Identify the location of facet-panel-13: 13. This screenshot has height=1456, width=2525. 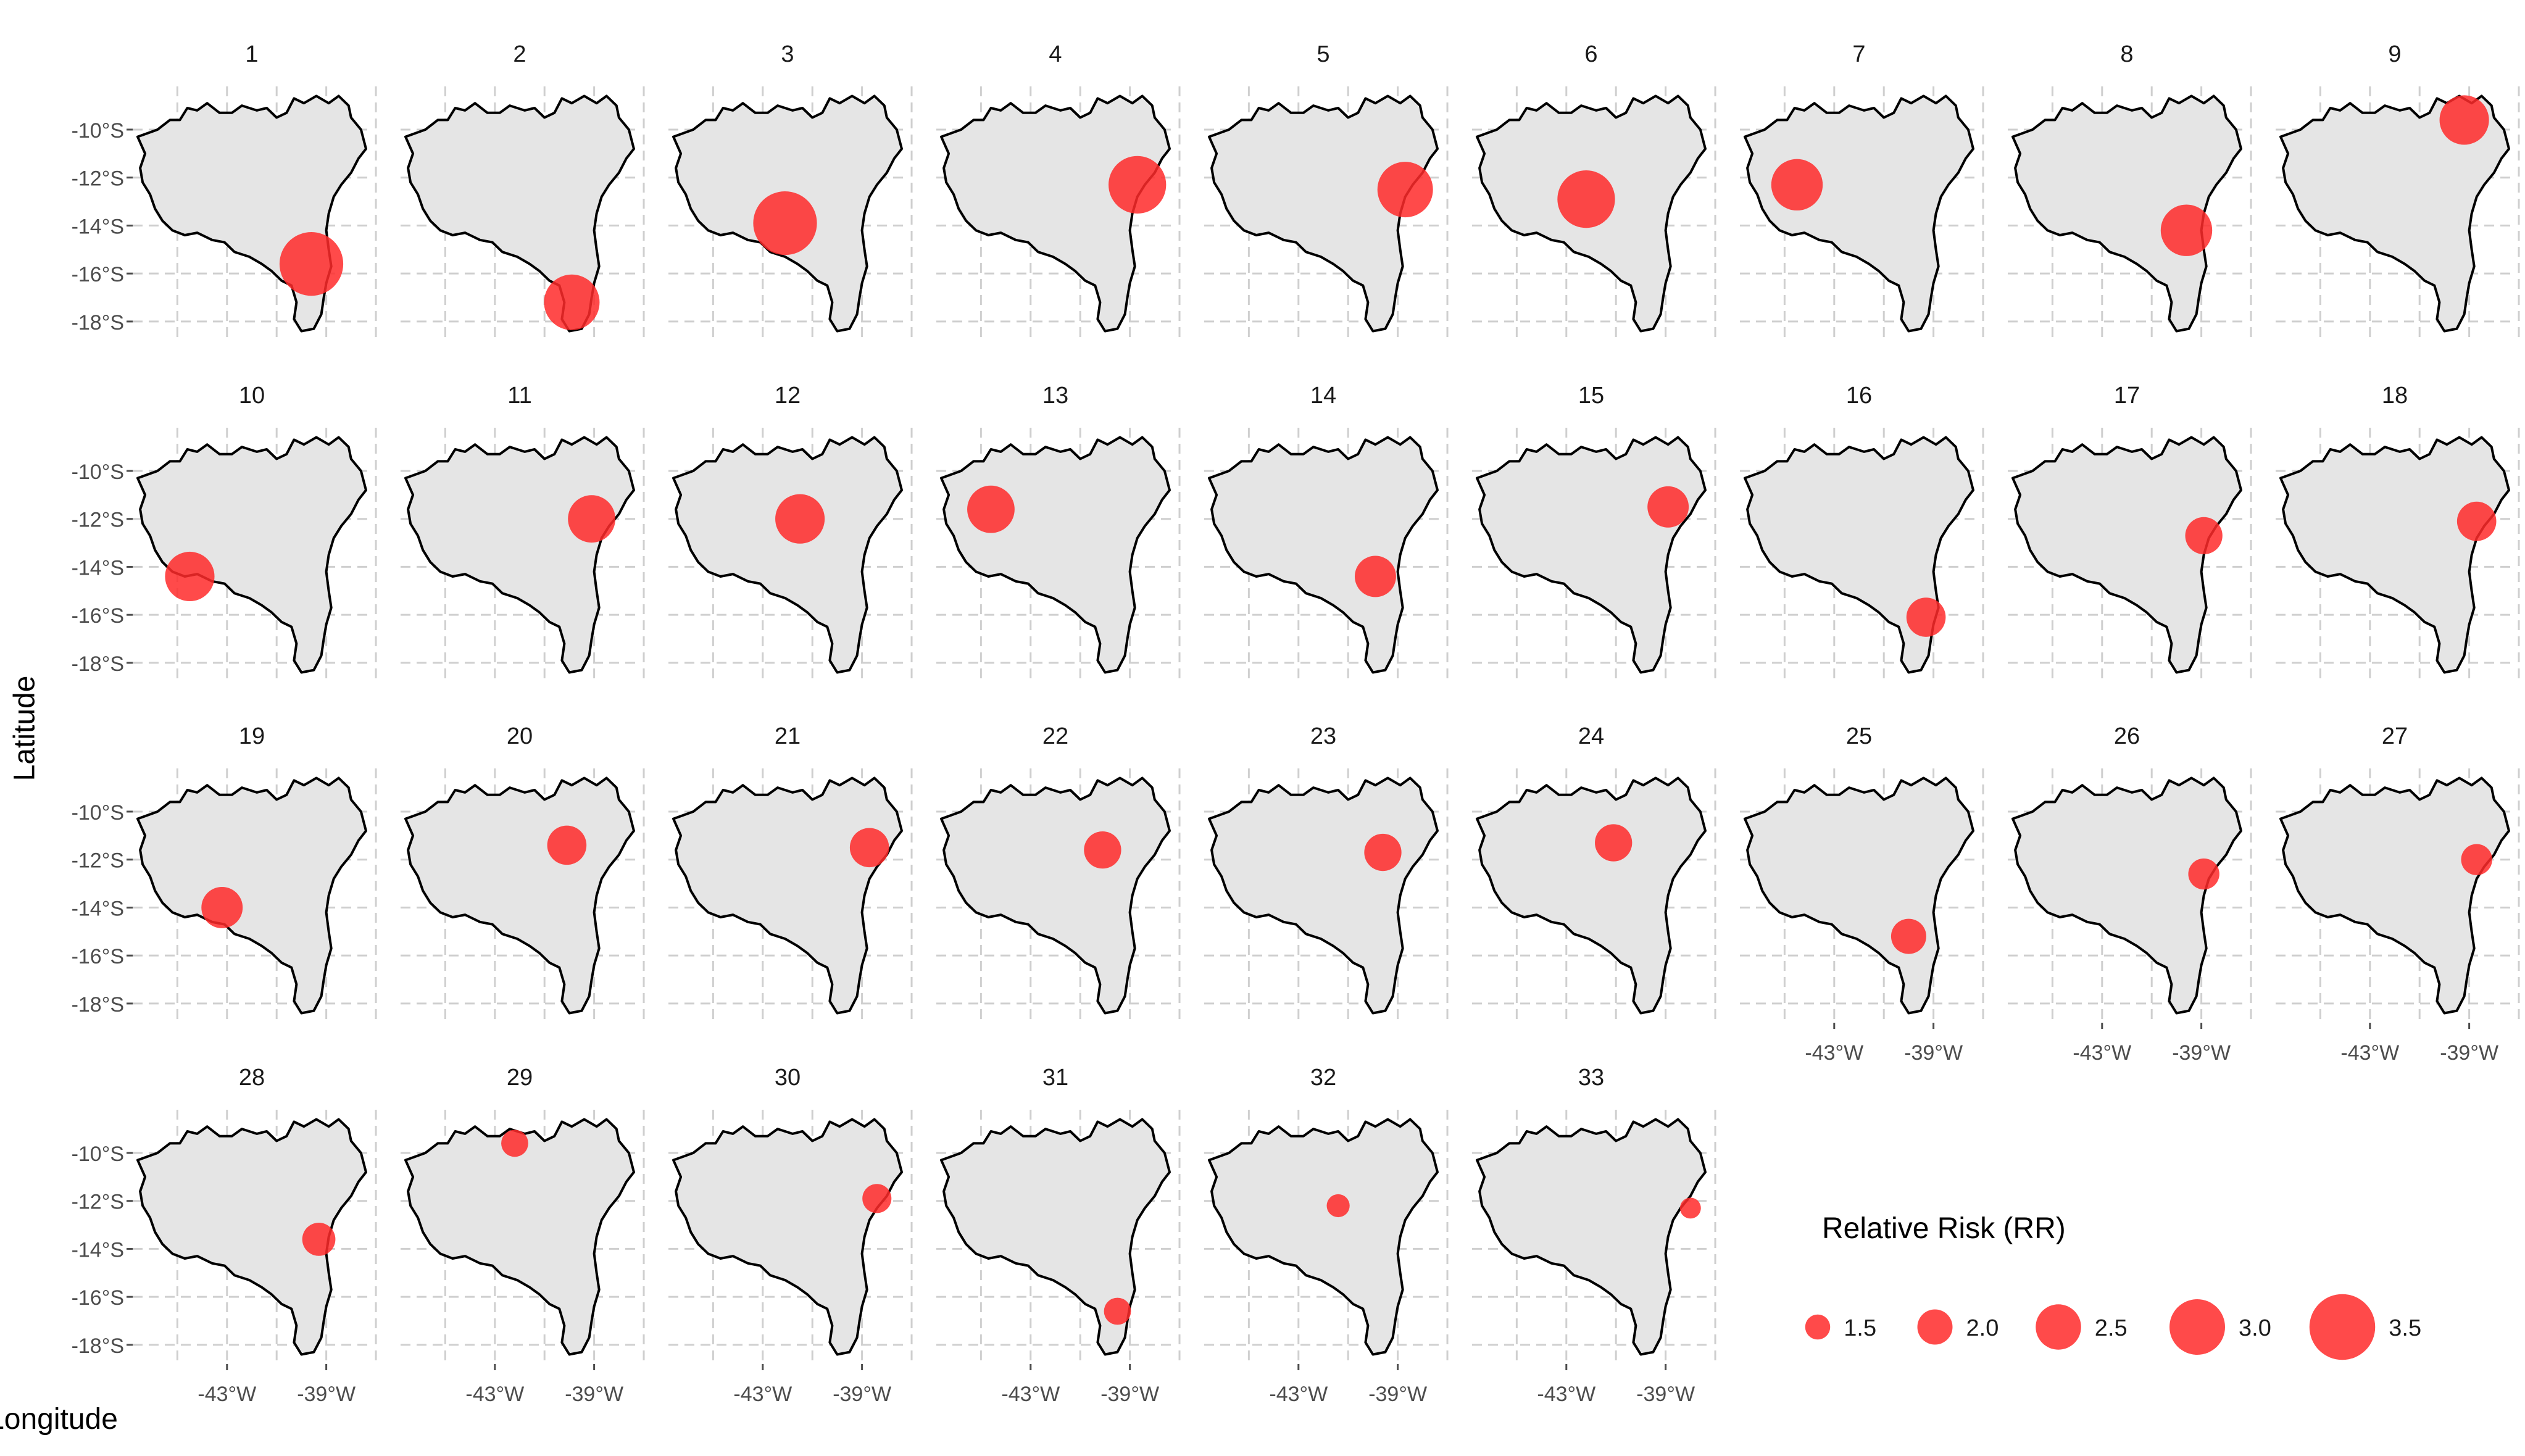
(1058, 532).